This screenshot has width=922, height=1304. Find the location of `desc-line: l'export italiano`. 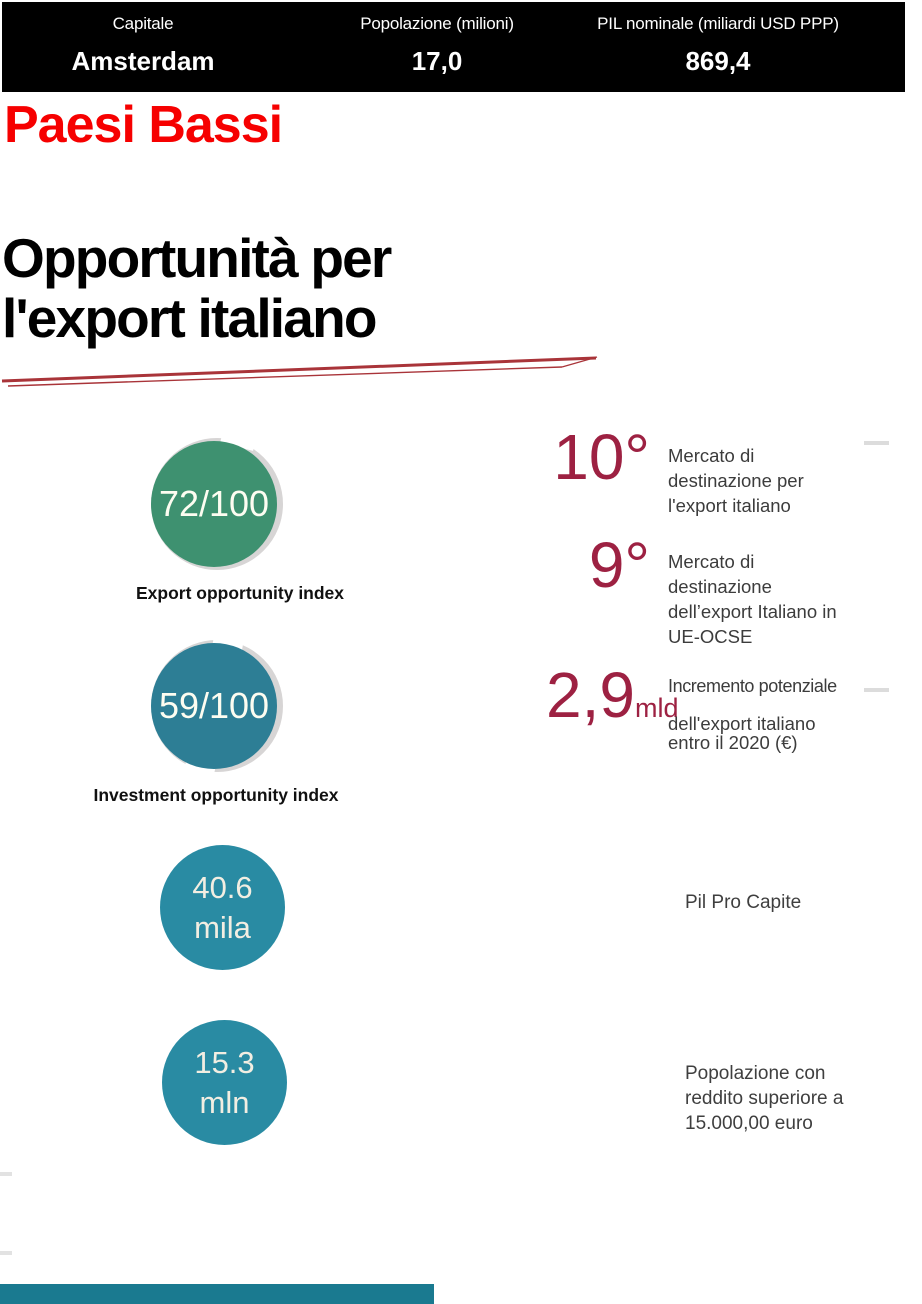

desc-line: l'export italiano is located at coordinates (729, 505).